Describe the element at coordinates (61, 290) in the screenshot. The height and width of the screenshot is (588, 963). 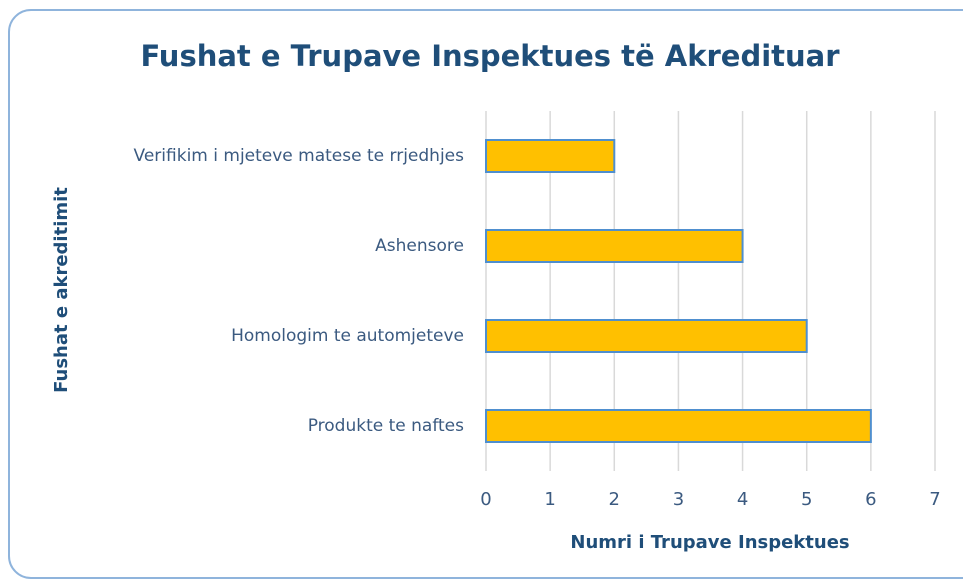
I see `y-axis-label: Fushat e akreditimit` at that location.